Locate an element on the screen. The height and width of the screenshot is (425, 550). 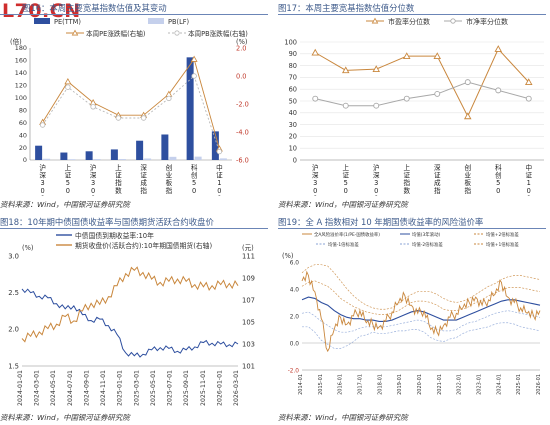
x-tick-label: 2018-01 is located at coordinates (380, 384).